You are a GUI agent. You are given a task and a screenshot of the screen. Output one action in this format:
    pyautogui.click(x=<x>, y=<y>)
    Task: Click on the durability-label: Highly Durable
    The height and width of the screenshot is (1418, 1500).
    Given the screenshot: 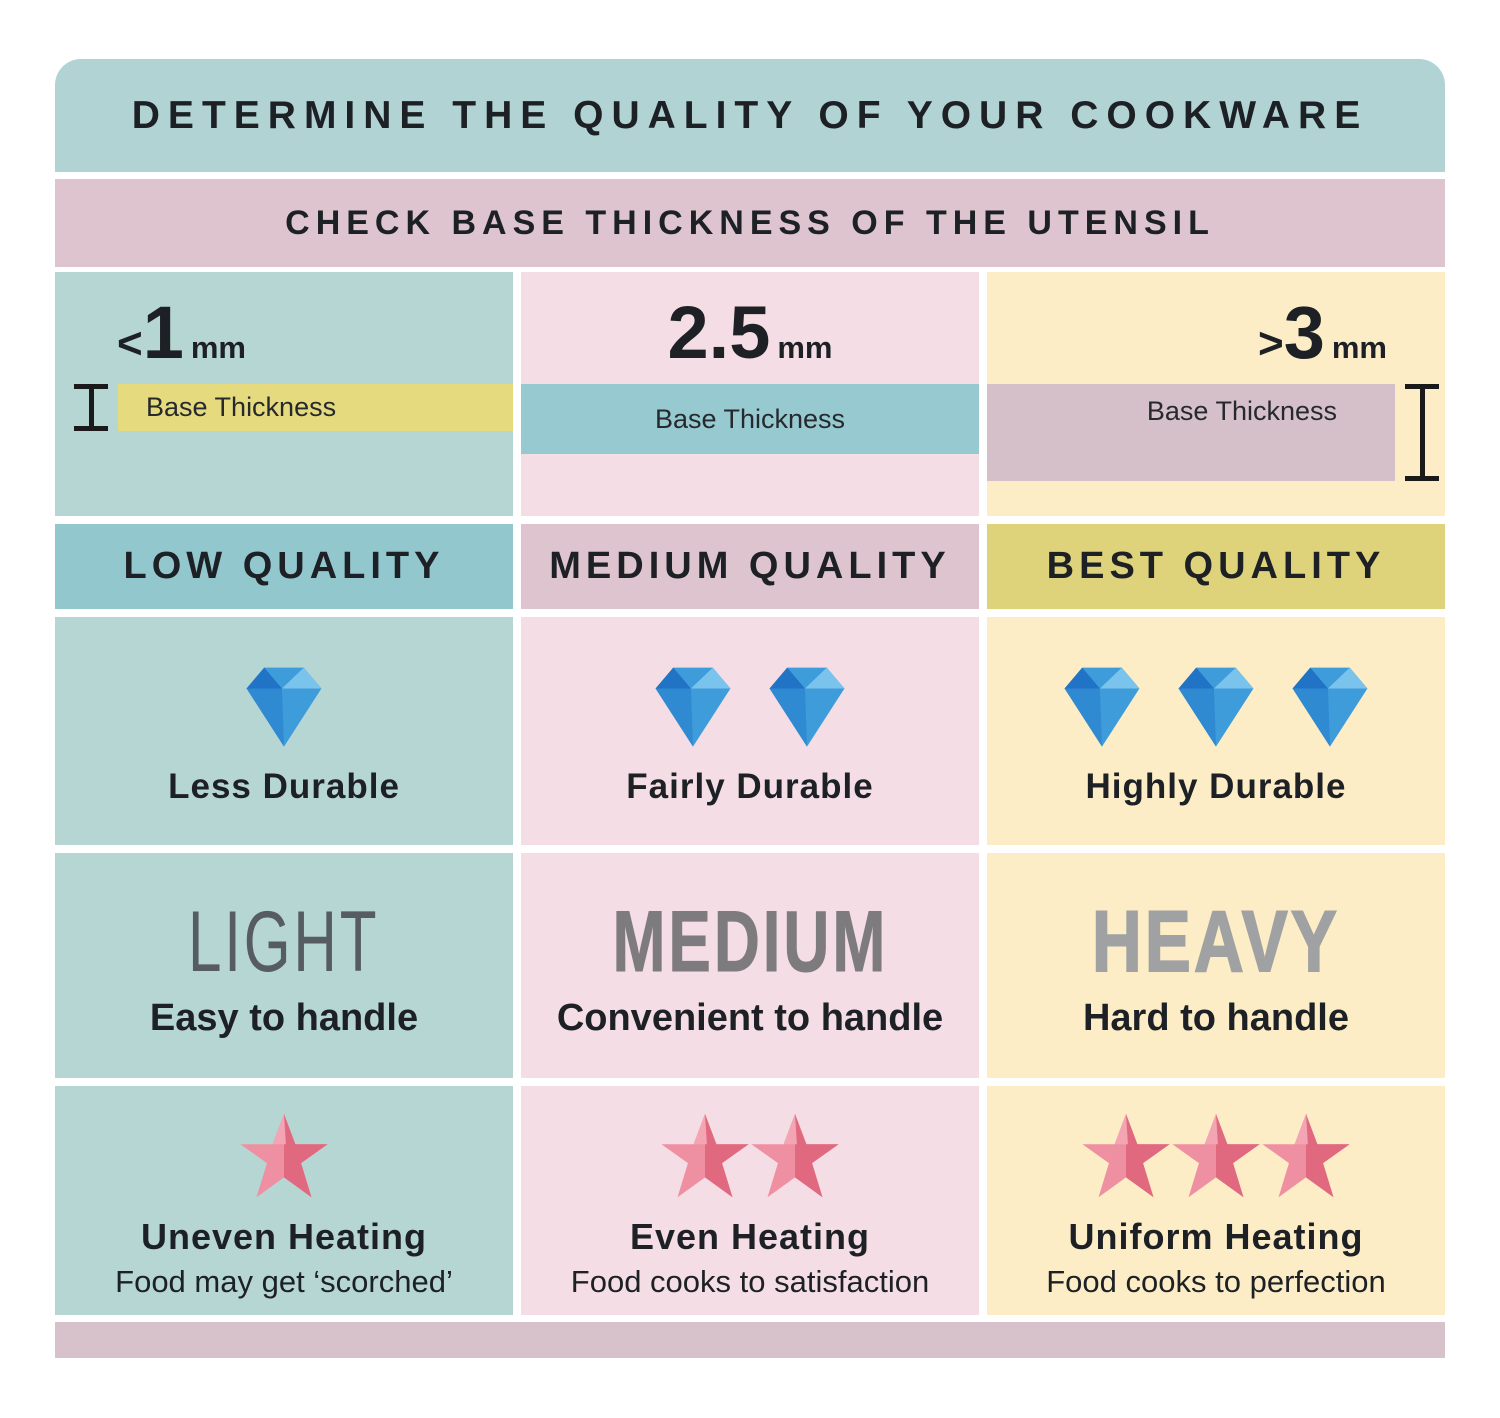 What is the action you would take?
    pyautogui.click(x=1216, y=786)
    